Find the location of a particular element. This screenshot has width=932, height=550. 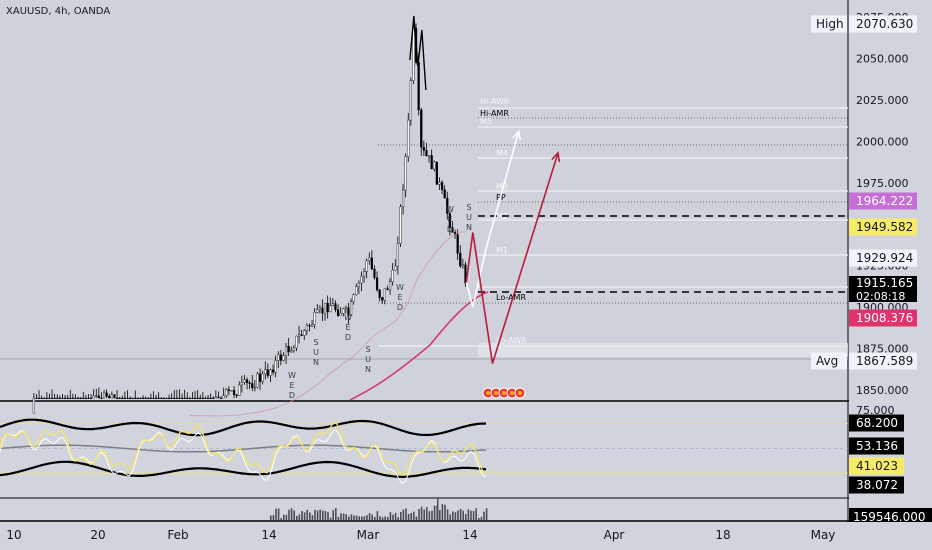

time-tick-label: 14 is located at coordinates (469, 535).